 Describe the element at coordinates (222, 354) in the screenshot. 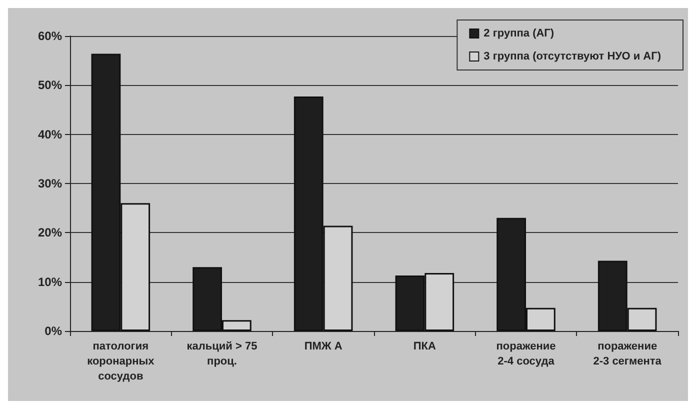

I see `x-tick-label: кальций > 75 проц.` at that location.